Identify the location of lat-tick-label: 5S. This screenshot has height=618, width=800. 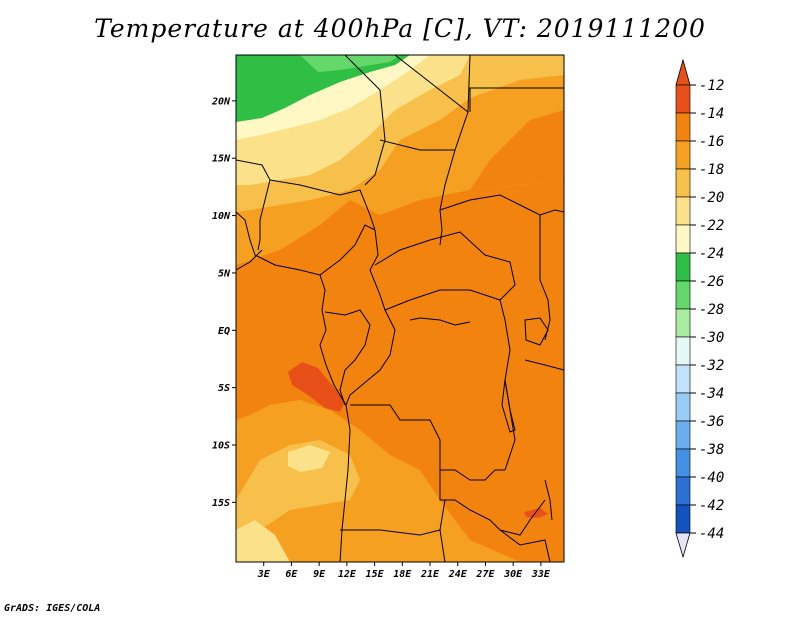
(224, 388).